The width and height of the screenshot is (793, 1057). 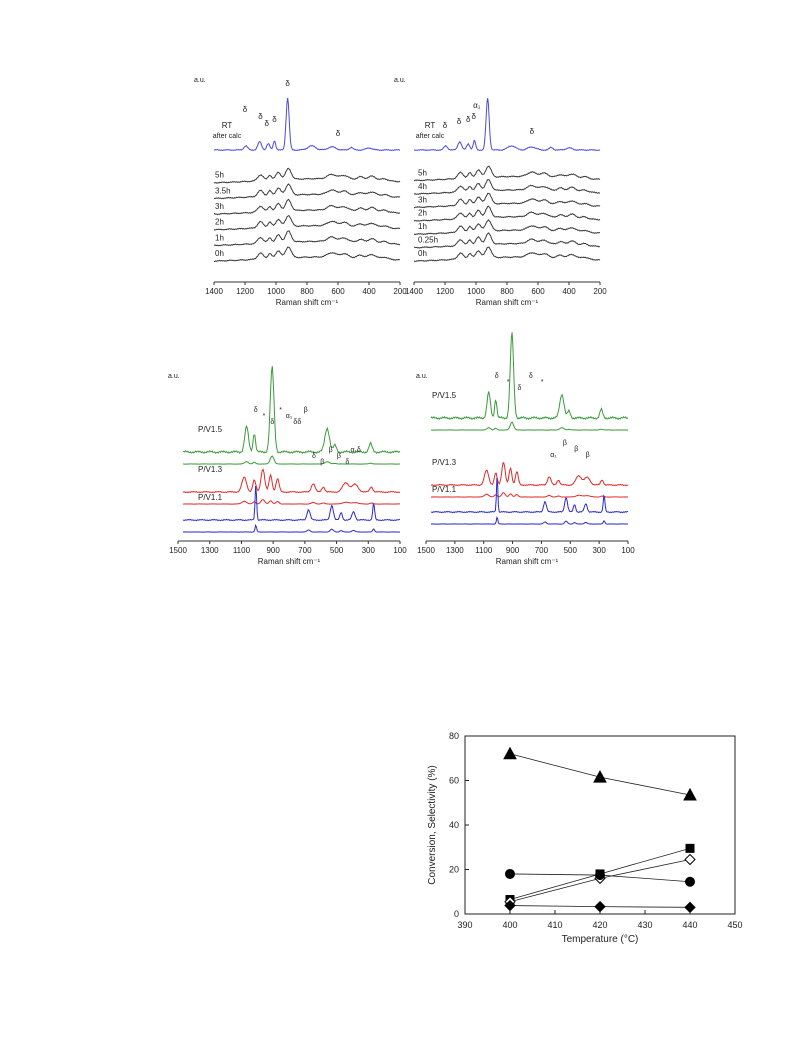 What do you see at coordinates (689, 925) in the screenshot?
I see `x-tick-label: 440` at bounding box center [689, 925].